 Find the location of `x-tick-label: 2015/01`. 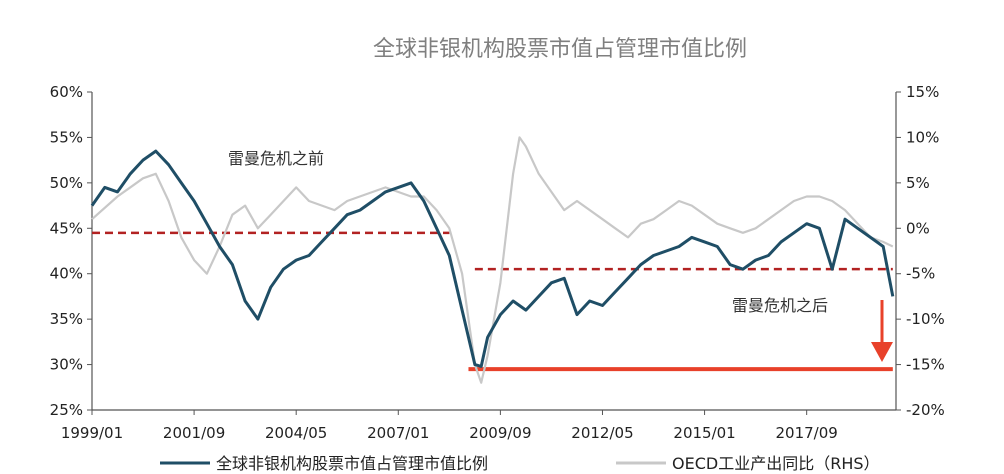

x-tick-label: 2015/01 is located at coordinates (704, 433).